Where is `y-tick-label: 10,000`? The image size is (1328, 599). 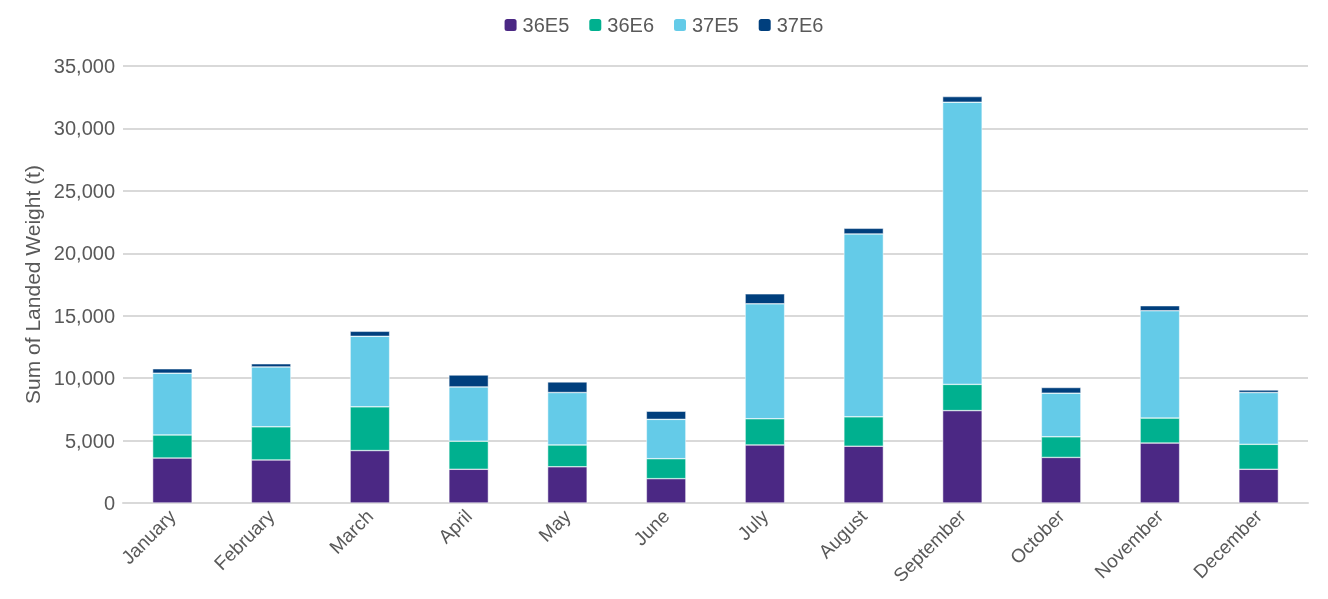
y-tick-label: 10,000 is located at coordinates (84, 378).